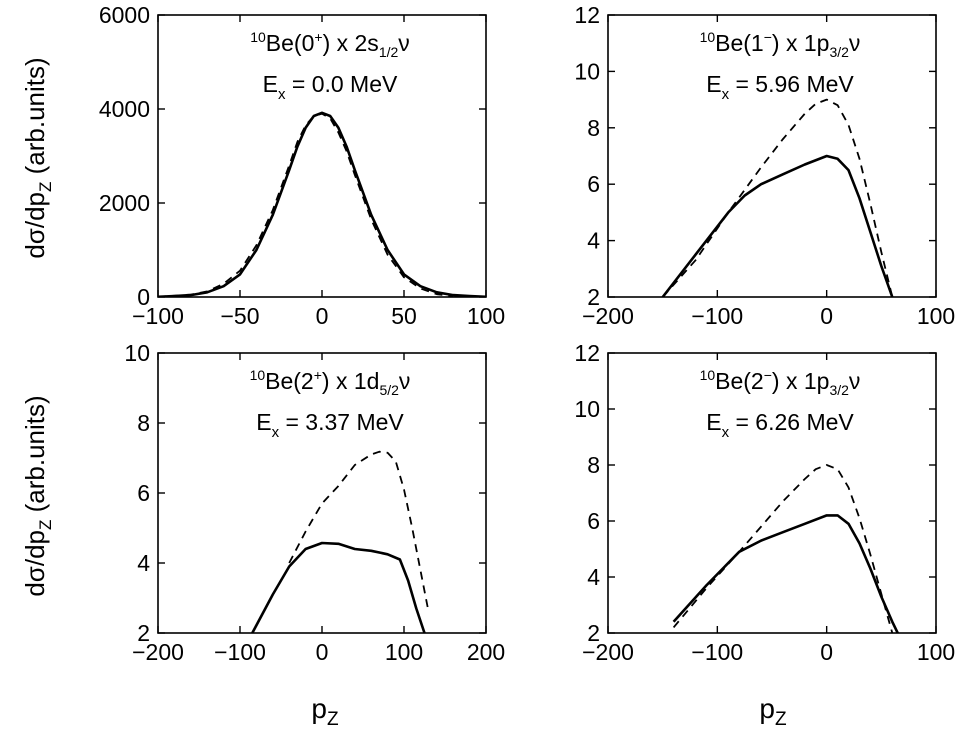 The width and height of the screenshot is (974, 729). Describe the element at coordinates (239, 316) in the screenshot. I see `x-tick-label: −50` at that location.